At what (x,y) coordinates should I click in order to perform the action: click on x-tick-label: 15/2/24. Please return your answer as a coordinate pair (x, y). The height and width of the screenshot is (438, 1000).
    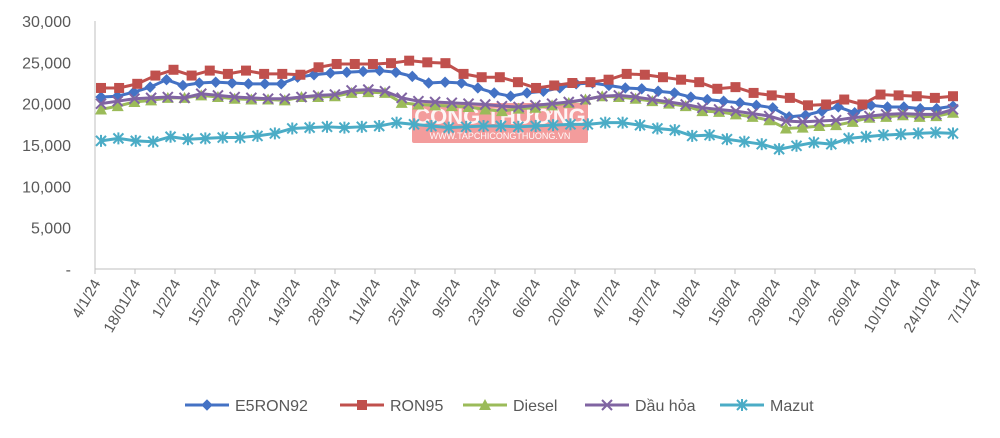
    Looking at the image, I should click on (205, 303).